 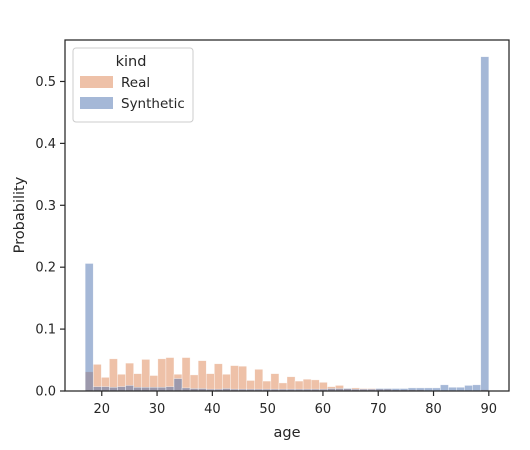 I want to click on y-tick-label: 0.2, so click(x=45, y=268).